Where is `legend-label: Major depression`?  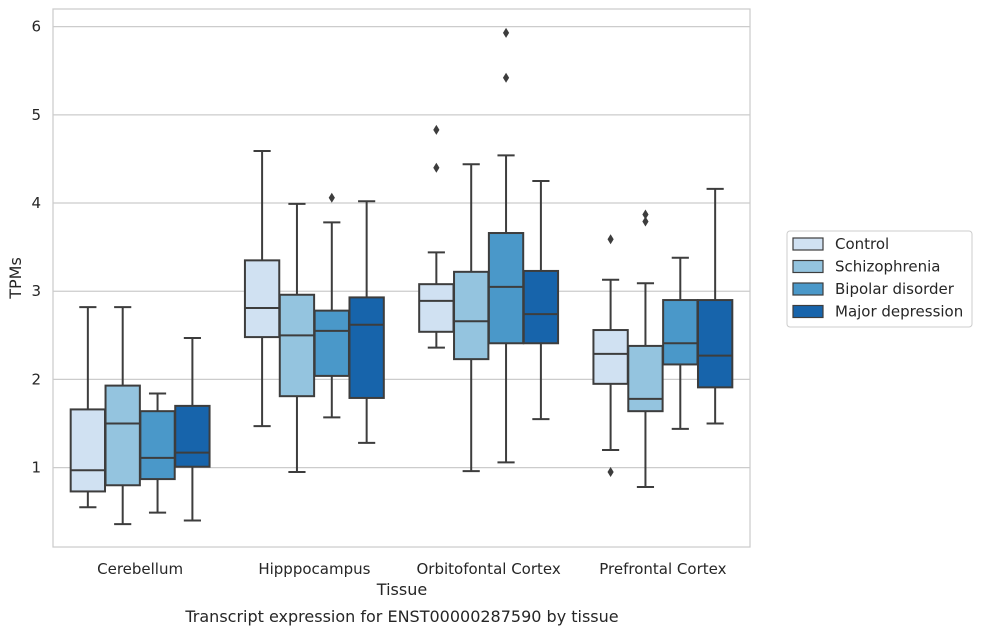 legend-label: Major depression is located at coordinates (899, 312).